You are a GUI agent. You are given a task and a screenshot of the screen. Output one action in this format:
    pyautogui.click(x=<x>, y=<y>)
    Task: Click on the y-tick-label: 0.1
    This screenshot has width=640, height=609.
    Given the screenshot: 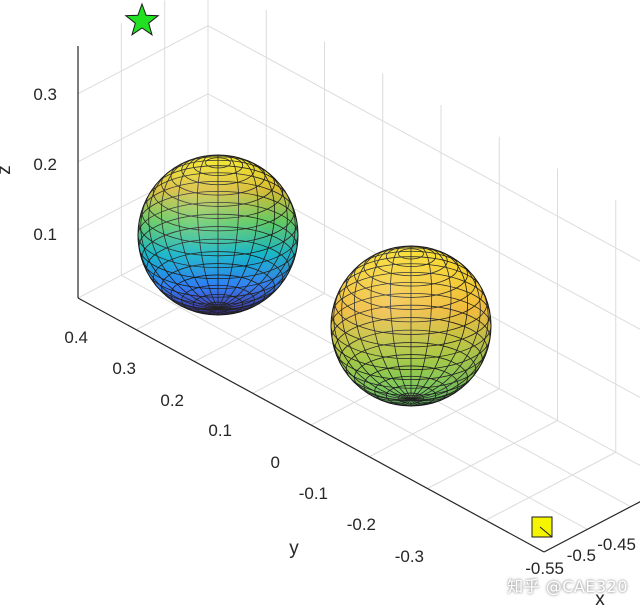 What is the action you would take?
    pyautogui.click(x=220, y=430)
    